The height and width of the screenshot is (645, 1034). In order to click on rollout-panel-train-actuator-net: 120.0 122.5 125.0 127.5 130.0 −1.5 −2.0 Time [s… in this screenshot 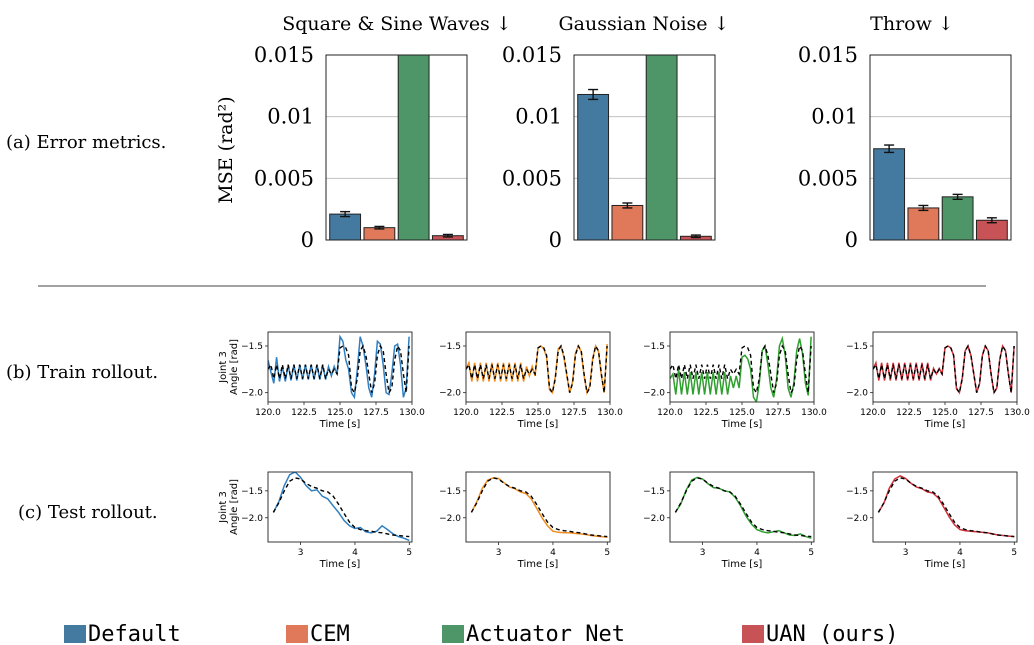, I will do `click(735, 380)`.